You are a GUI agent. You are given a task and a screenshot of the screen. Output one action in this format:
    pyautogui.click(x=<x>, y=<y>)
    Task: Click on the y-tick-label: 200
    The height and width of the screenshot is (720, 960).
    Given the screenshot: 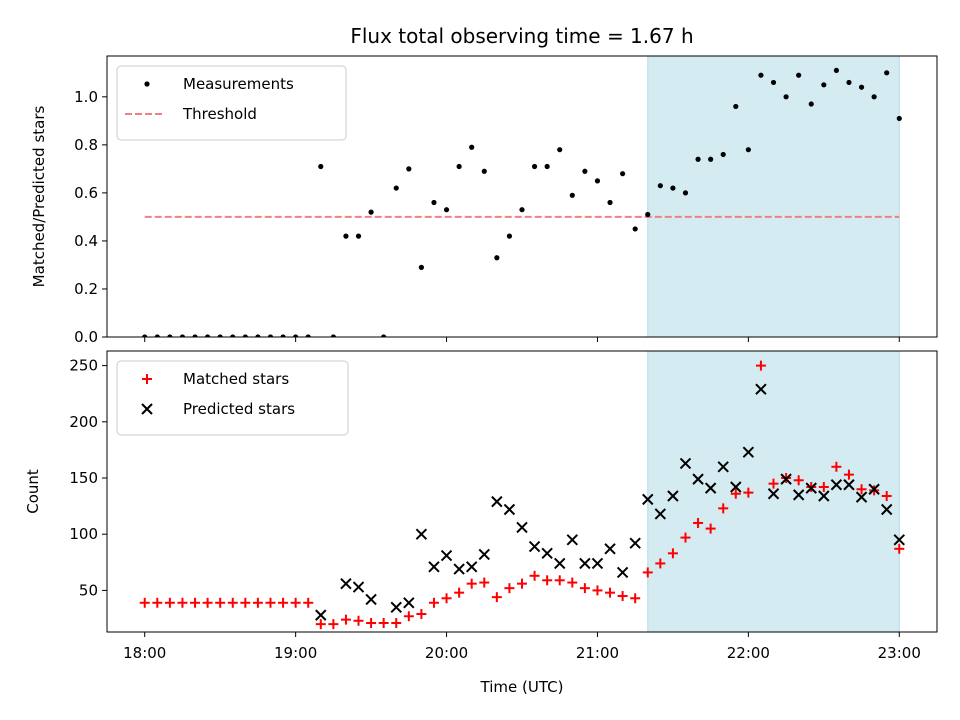 What is the action you would take?
    pyautogui.click(x=83, y=422)
    